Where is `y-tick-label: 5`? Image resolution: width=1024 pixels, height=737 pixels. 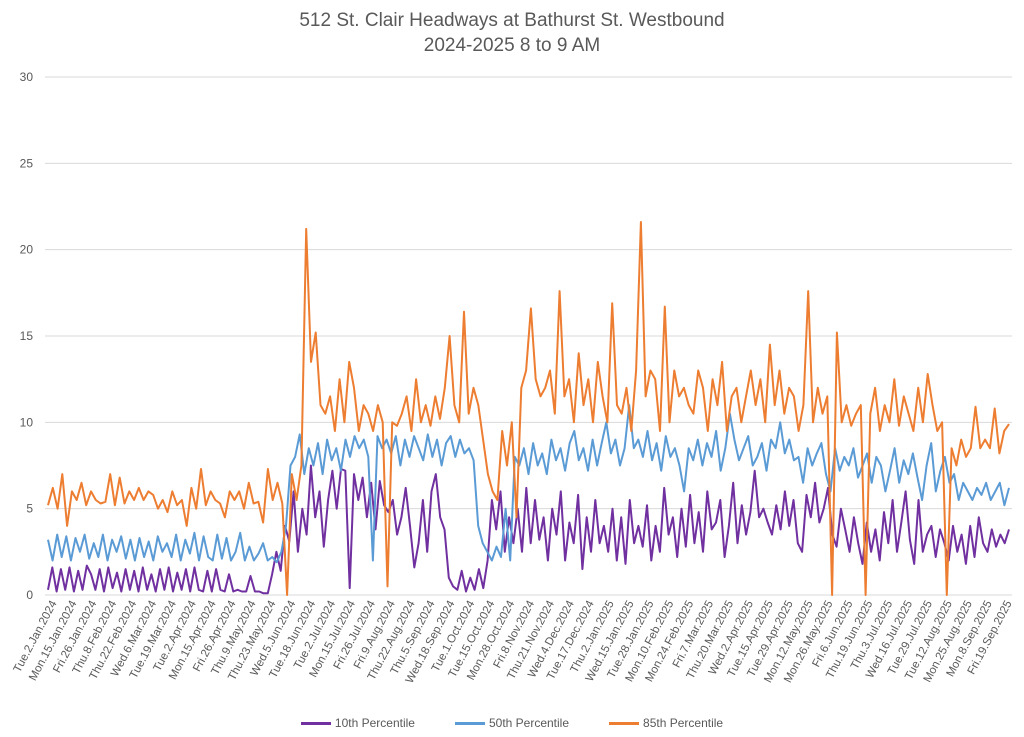
y-tick-label: 5 is located at coordinates (29, 509).